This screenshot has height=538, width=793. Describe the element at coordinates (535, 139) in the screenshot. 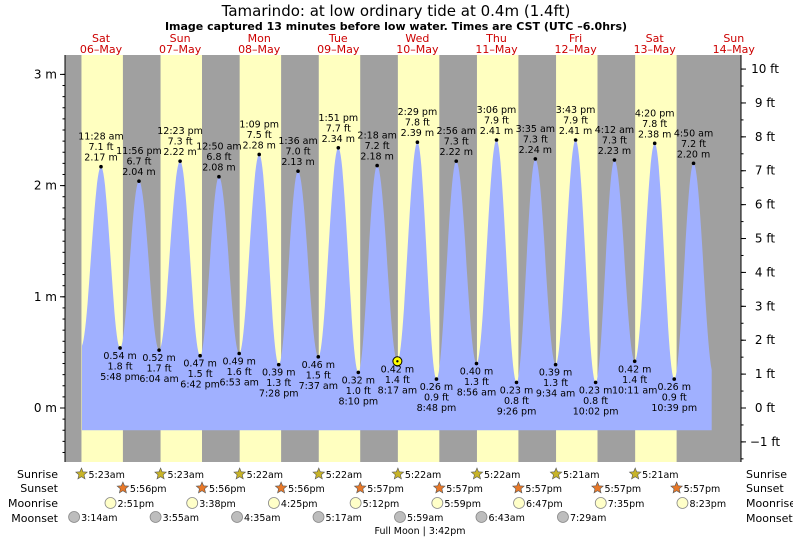

I see `extreme-label-22-1: 7.3 ft` at that location.